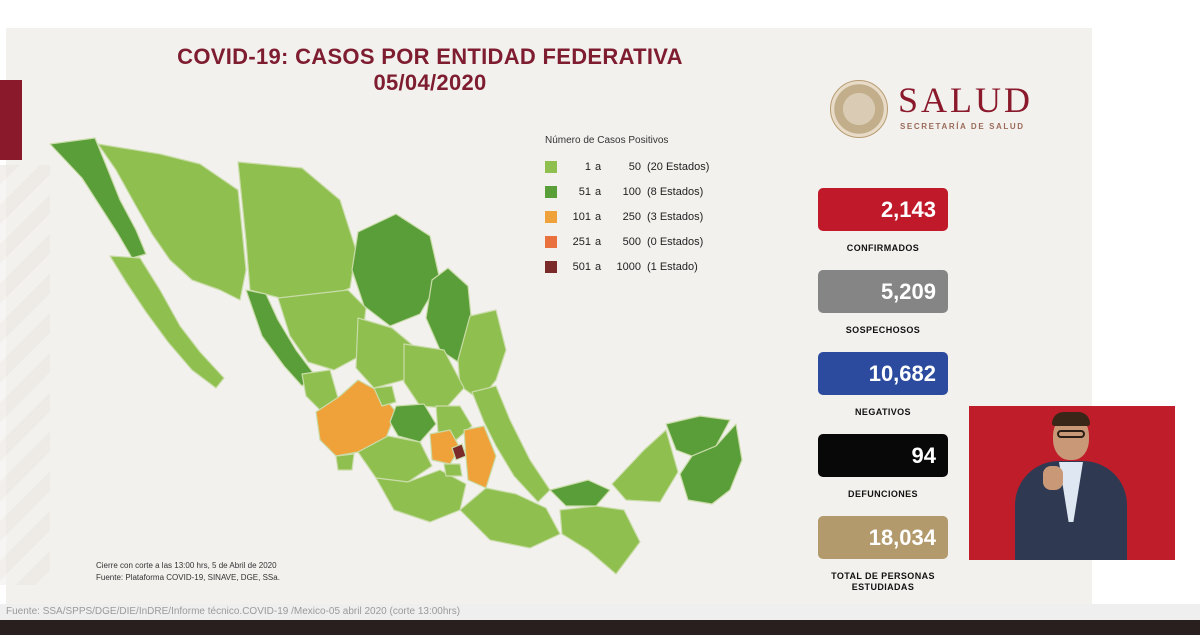  I want to click on legend-max: 100, so click(631, 191).